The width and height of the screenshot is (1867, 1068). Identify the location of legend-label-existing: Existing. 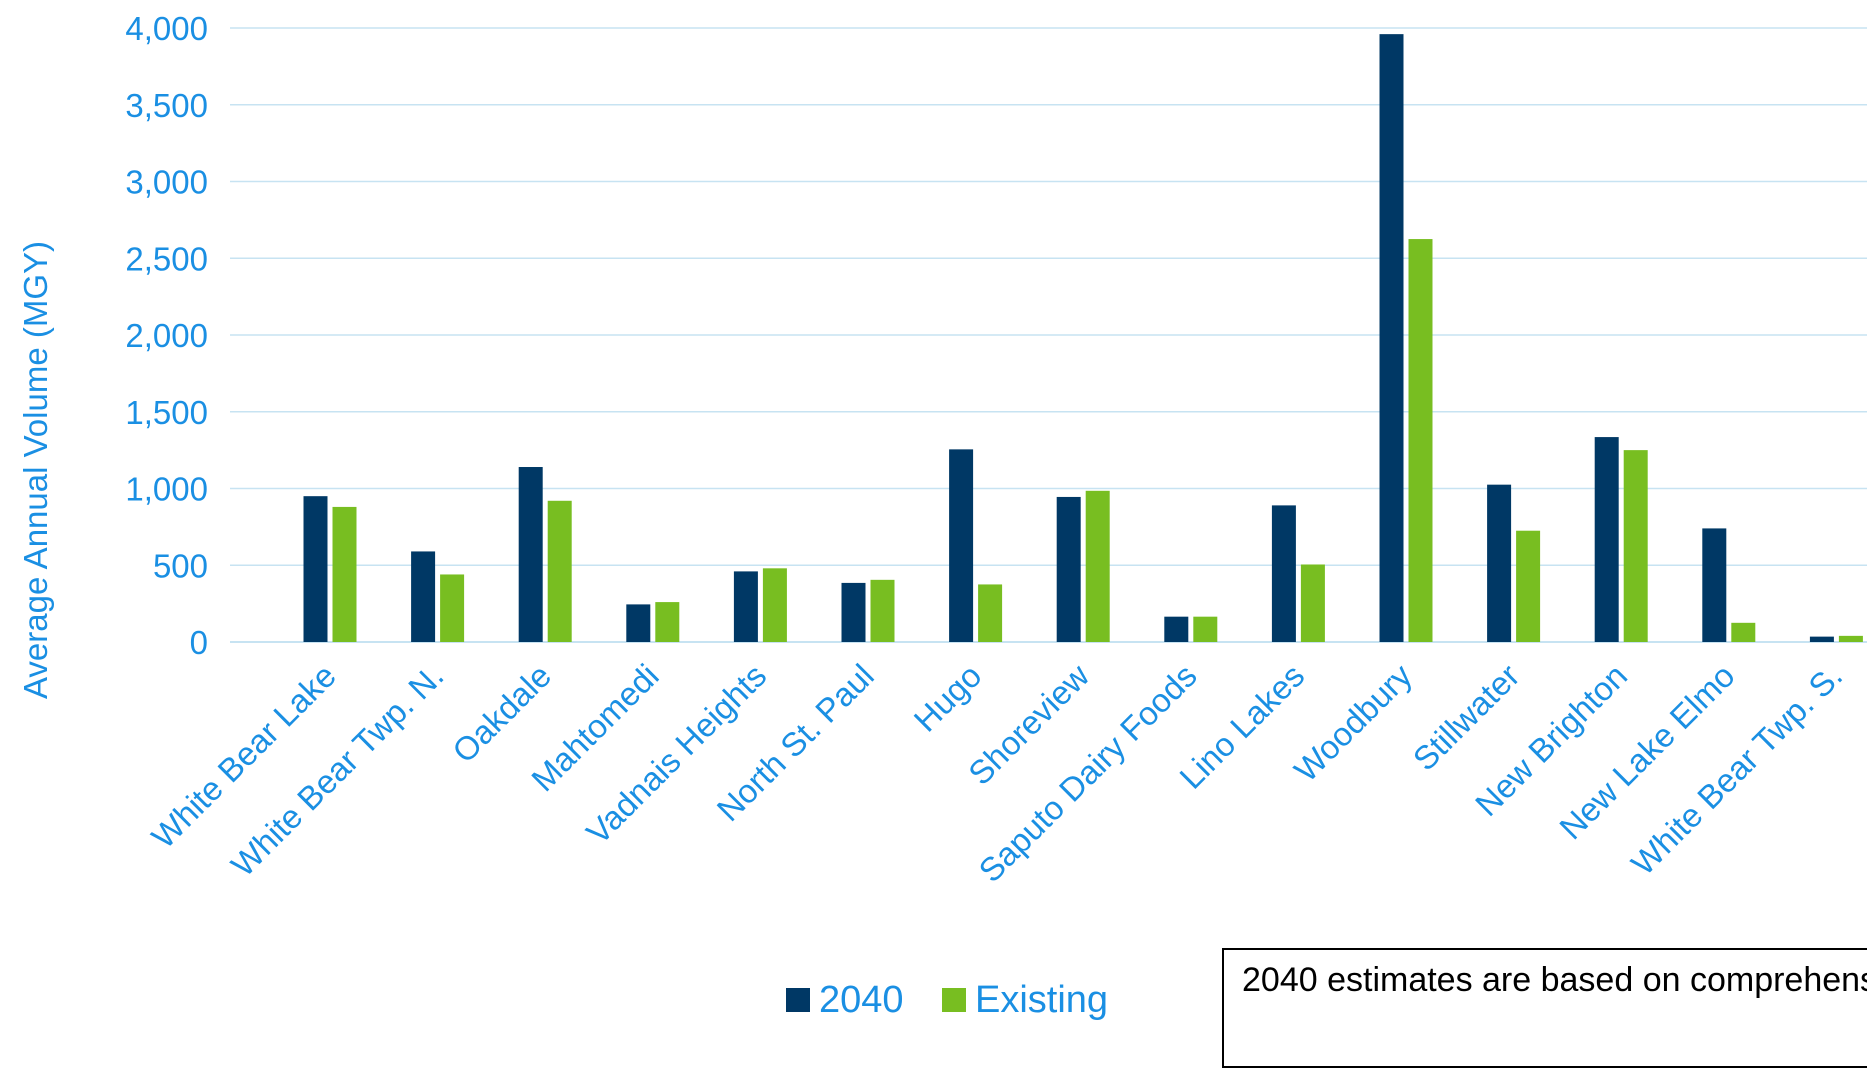
(1041, 999).